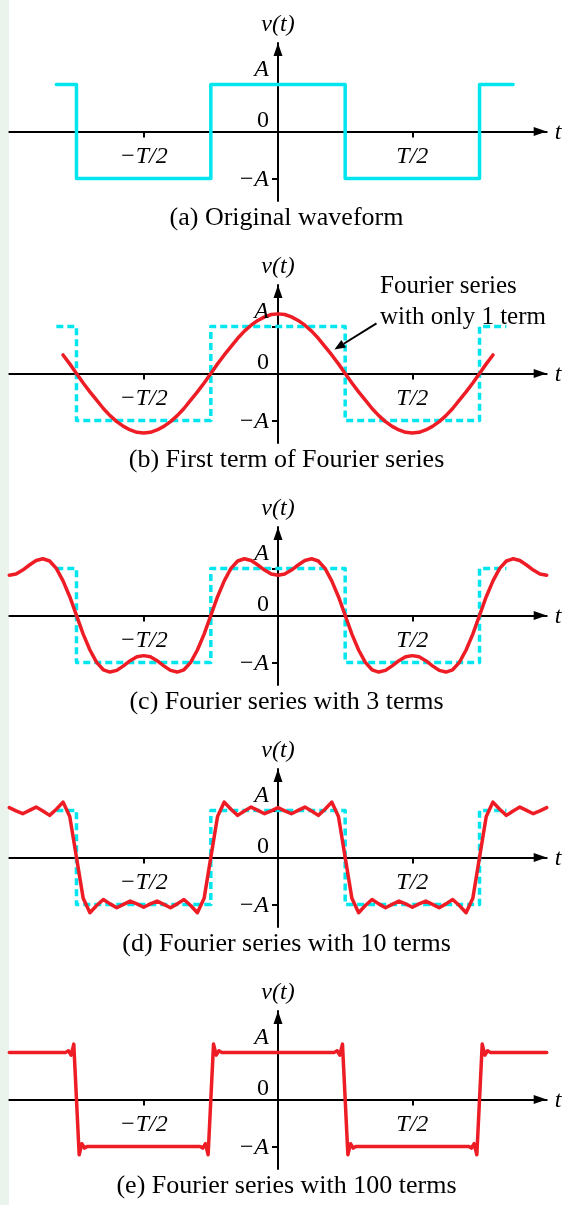 Image resolution: width=573 pixels, height=1205 pixels. Describe the element at coordinates (286, 1184) in the screenshot. I see `text: (e) Fourier series with 100 terms` at that location.